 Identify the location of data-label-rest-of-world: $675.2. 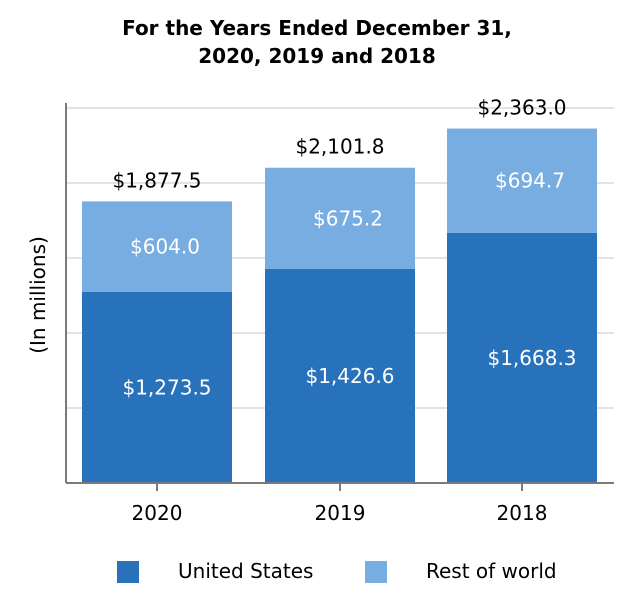
(348, 218).